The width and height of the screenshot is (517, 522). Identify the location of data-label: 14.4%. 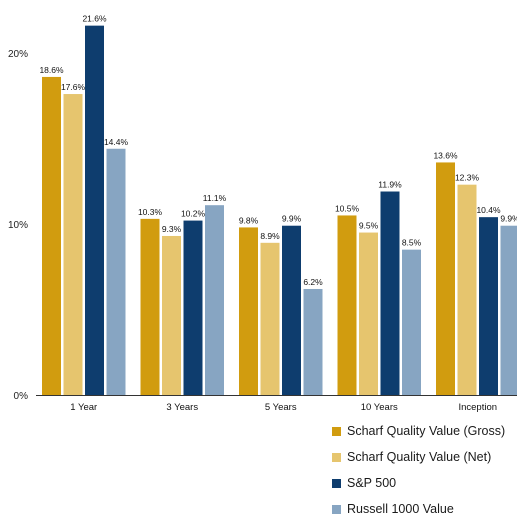
(116, 142).